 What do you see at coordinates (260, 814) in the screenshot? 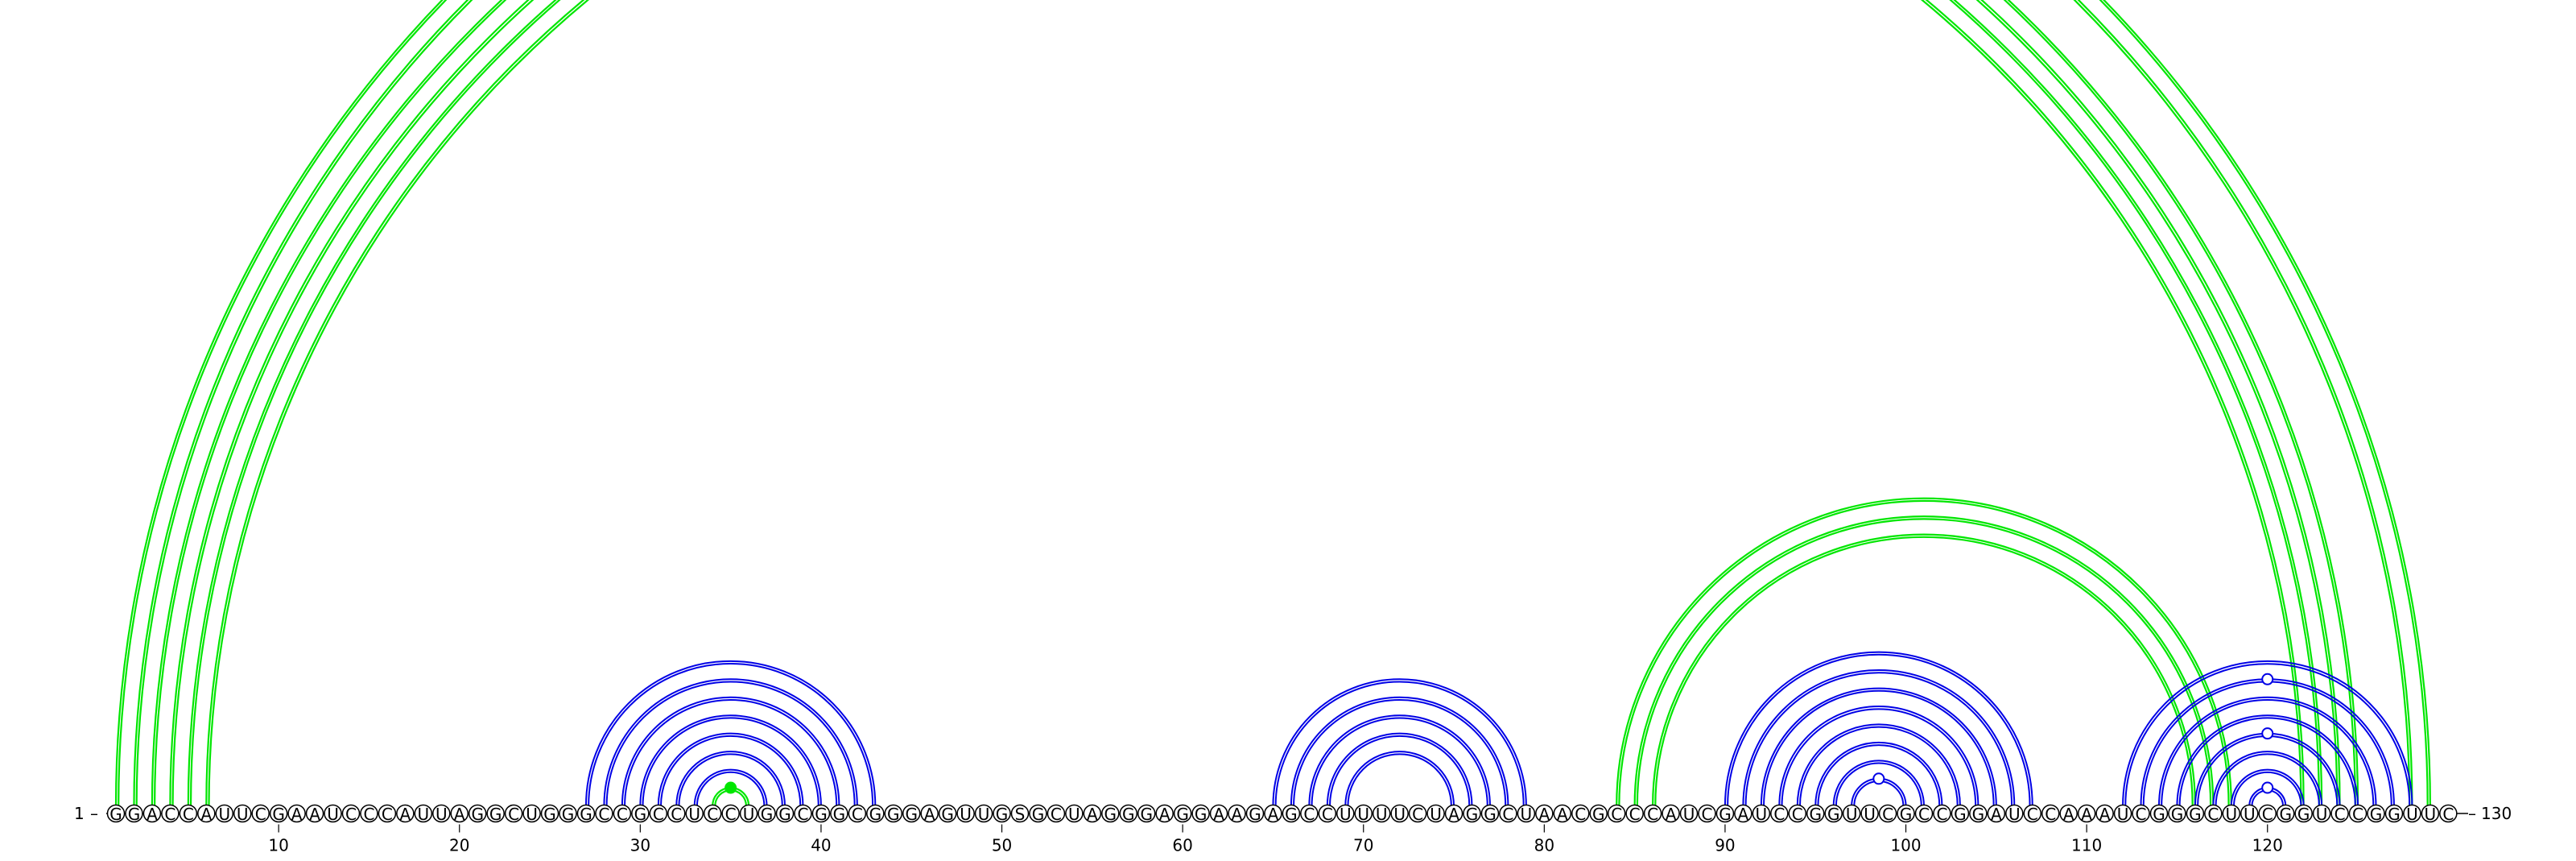
I see `nucleotide-9: C` at bounding box center [260, 814].